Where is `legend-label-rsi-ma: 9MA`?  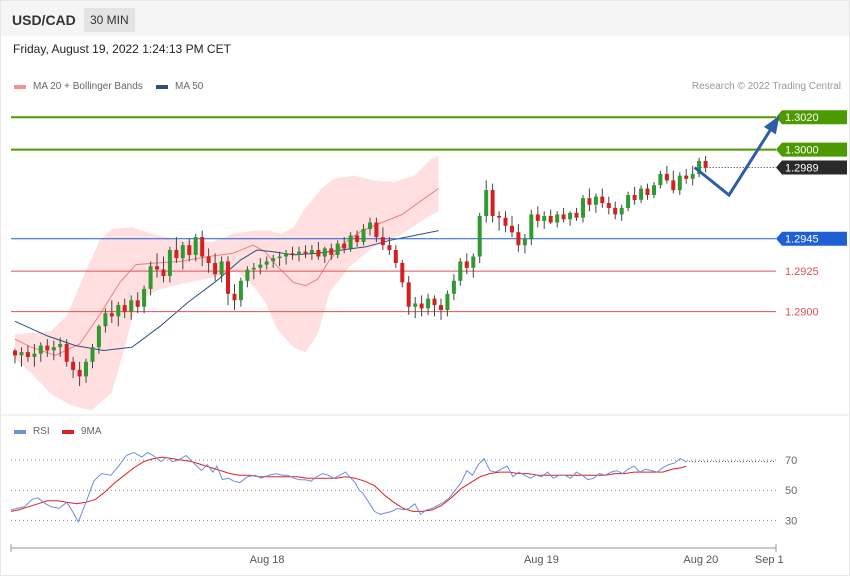 legend-label-rsi-ma: 9MA is located at coordinates (91, 431).